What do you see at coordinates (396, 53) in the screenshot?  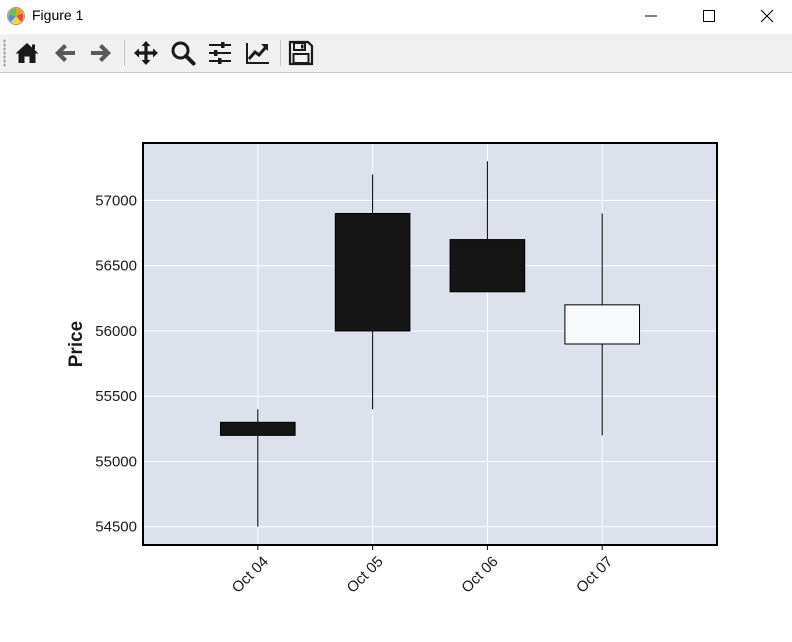 I see `navigation-toolbar` at bounding box center [396, 53].